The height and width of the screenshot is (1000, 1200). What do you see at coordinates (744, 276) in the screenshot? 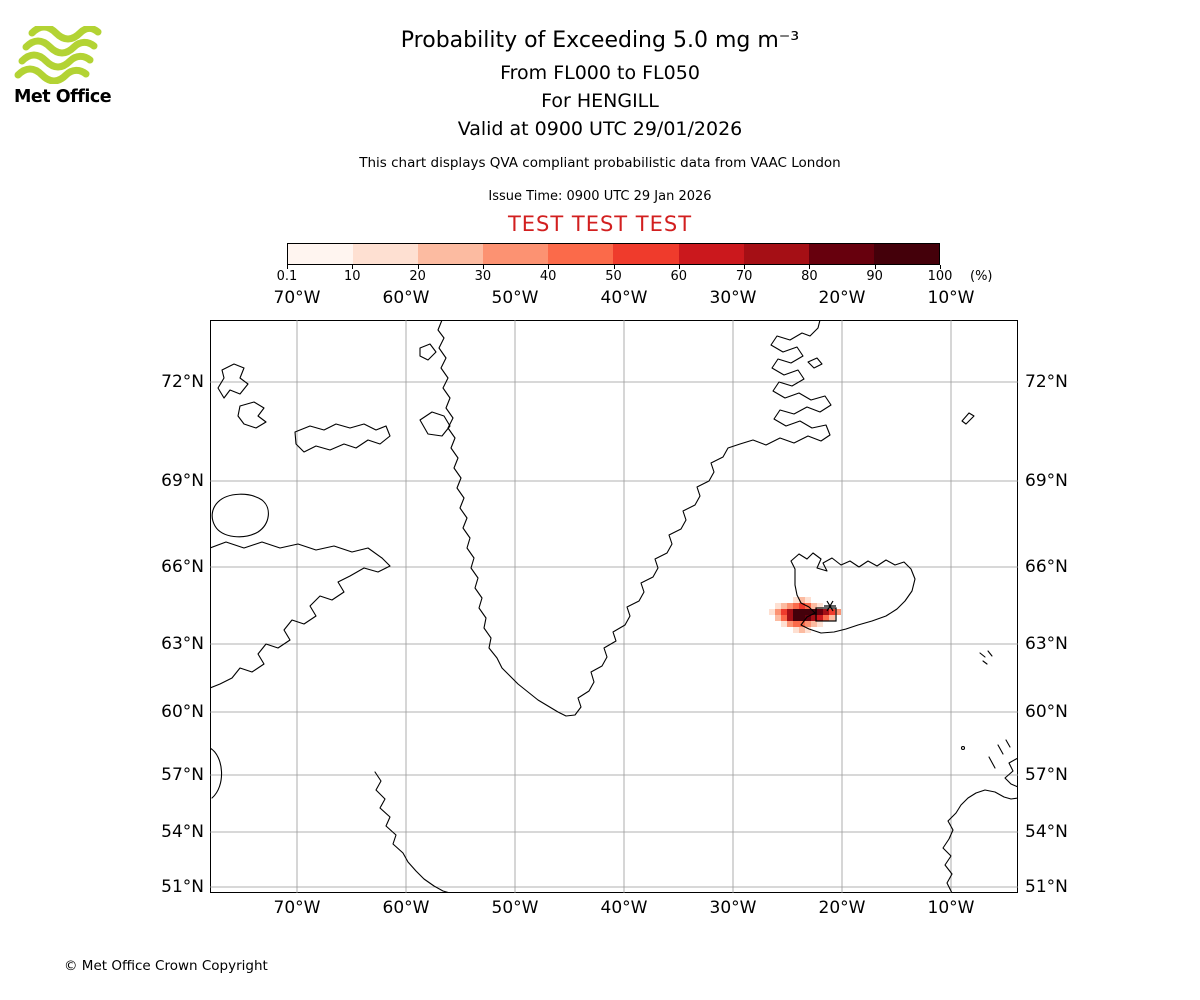
I see `colorbar-tick-label: 70` at bounding box center [744, 276].